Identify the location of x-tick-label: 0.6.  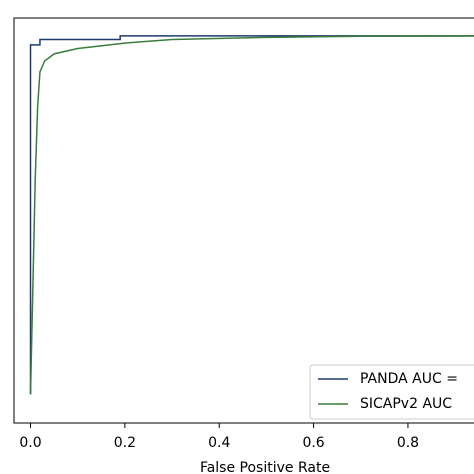
(313, 443).